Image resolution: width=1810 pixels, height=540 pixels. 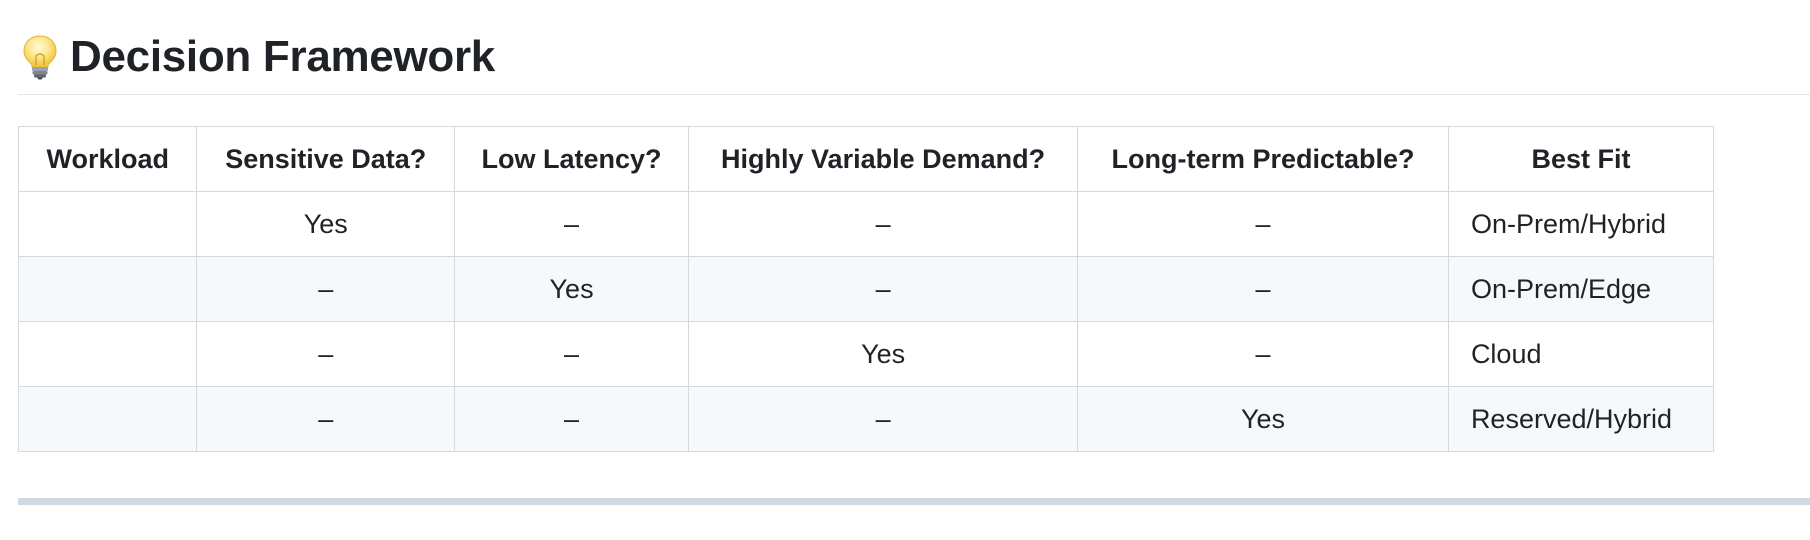 What do you see at coordinates (1581, 289) in the screenshot?
I see `cell-best-fit: On-Prem/Edge` at bounding box center [1581, 289].